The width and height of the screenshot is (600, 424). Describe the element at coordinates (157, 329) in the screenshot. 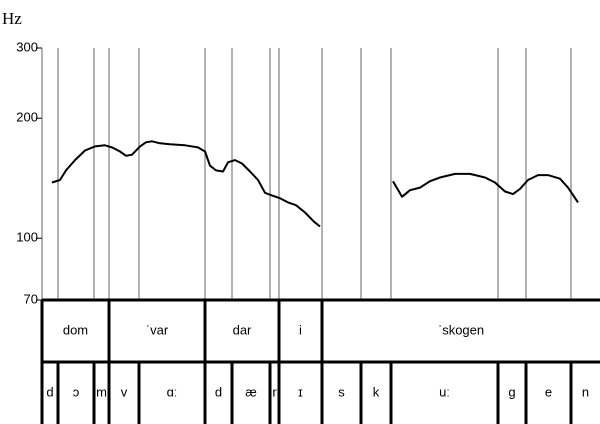

I see `word-label: ˈvar` at that location.